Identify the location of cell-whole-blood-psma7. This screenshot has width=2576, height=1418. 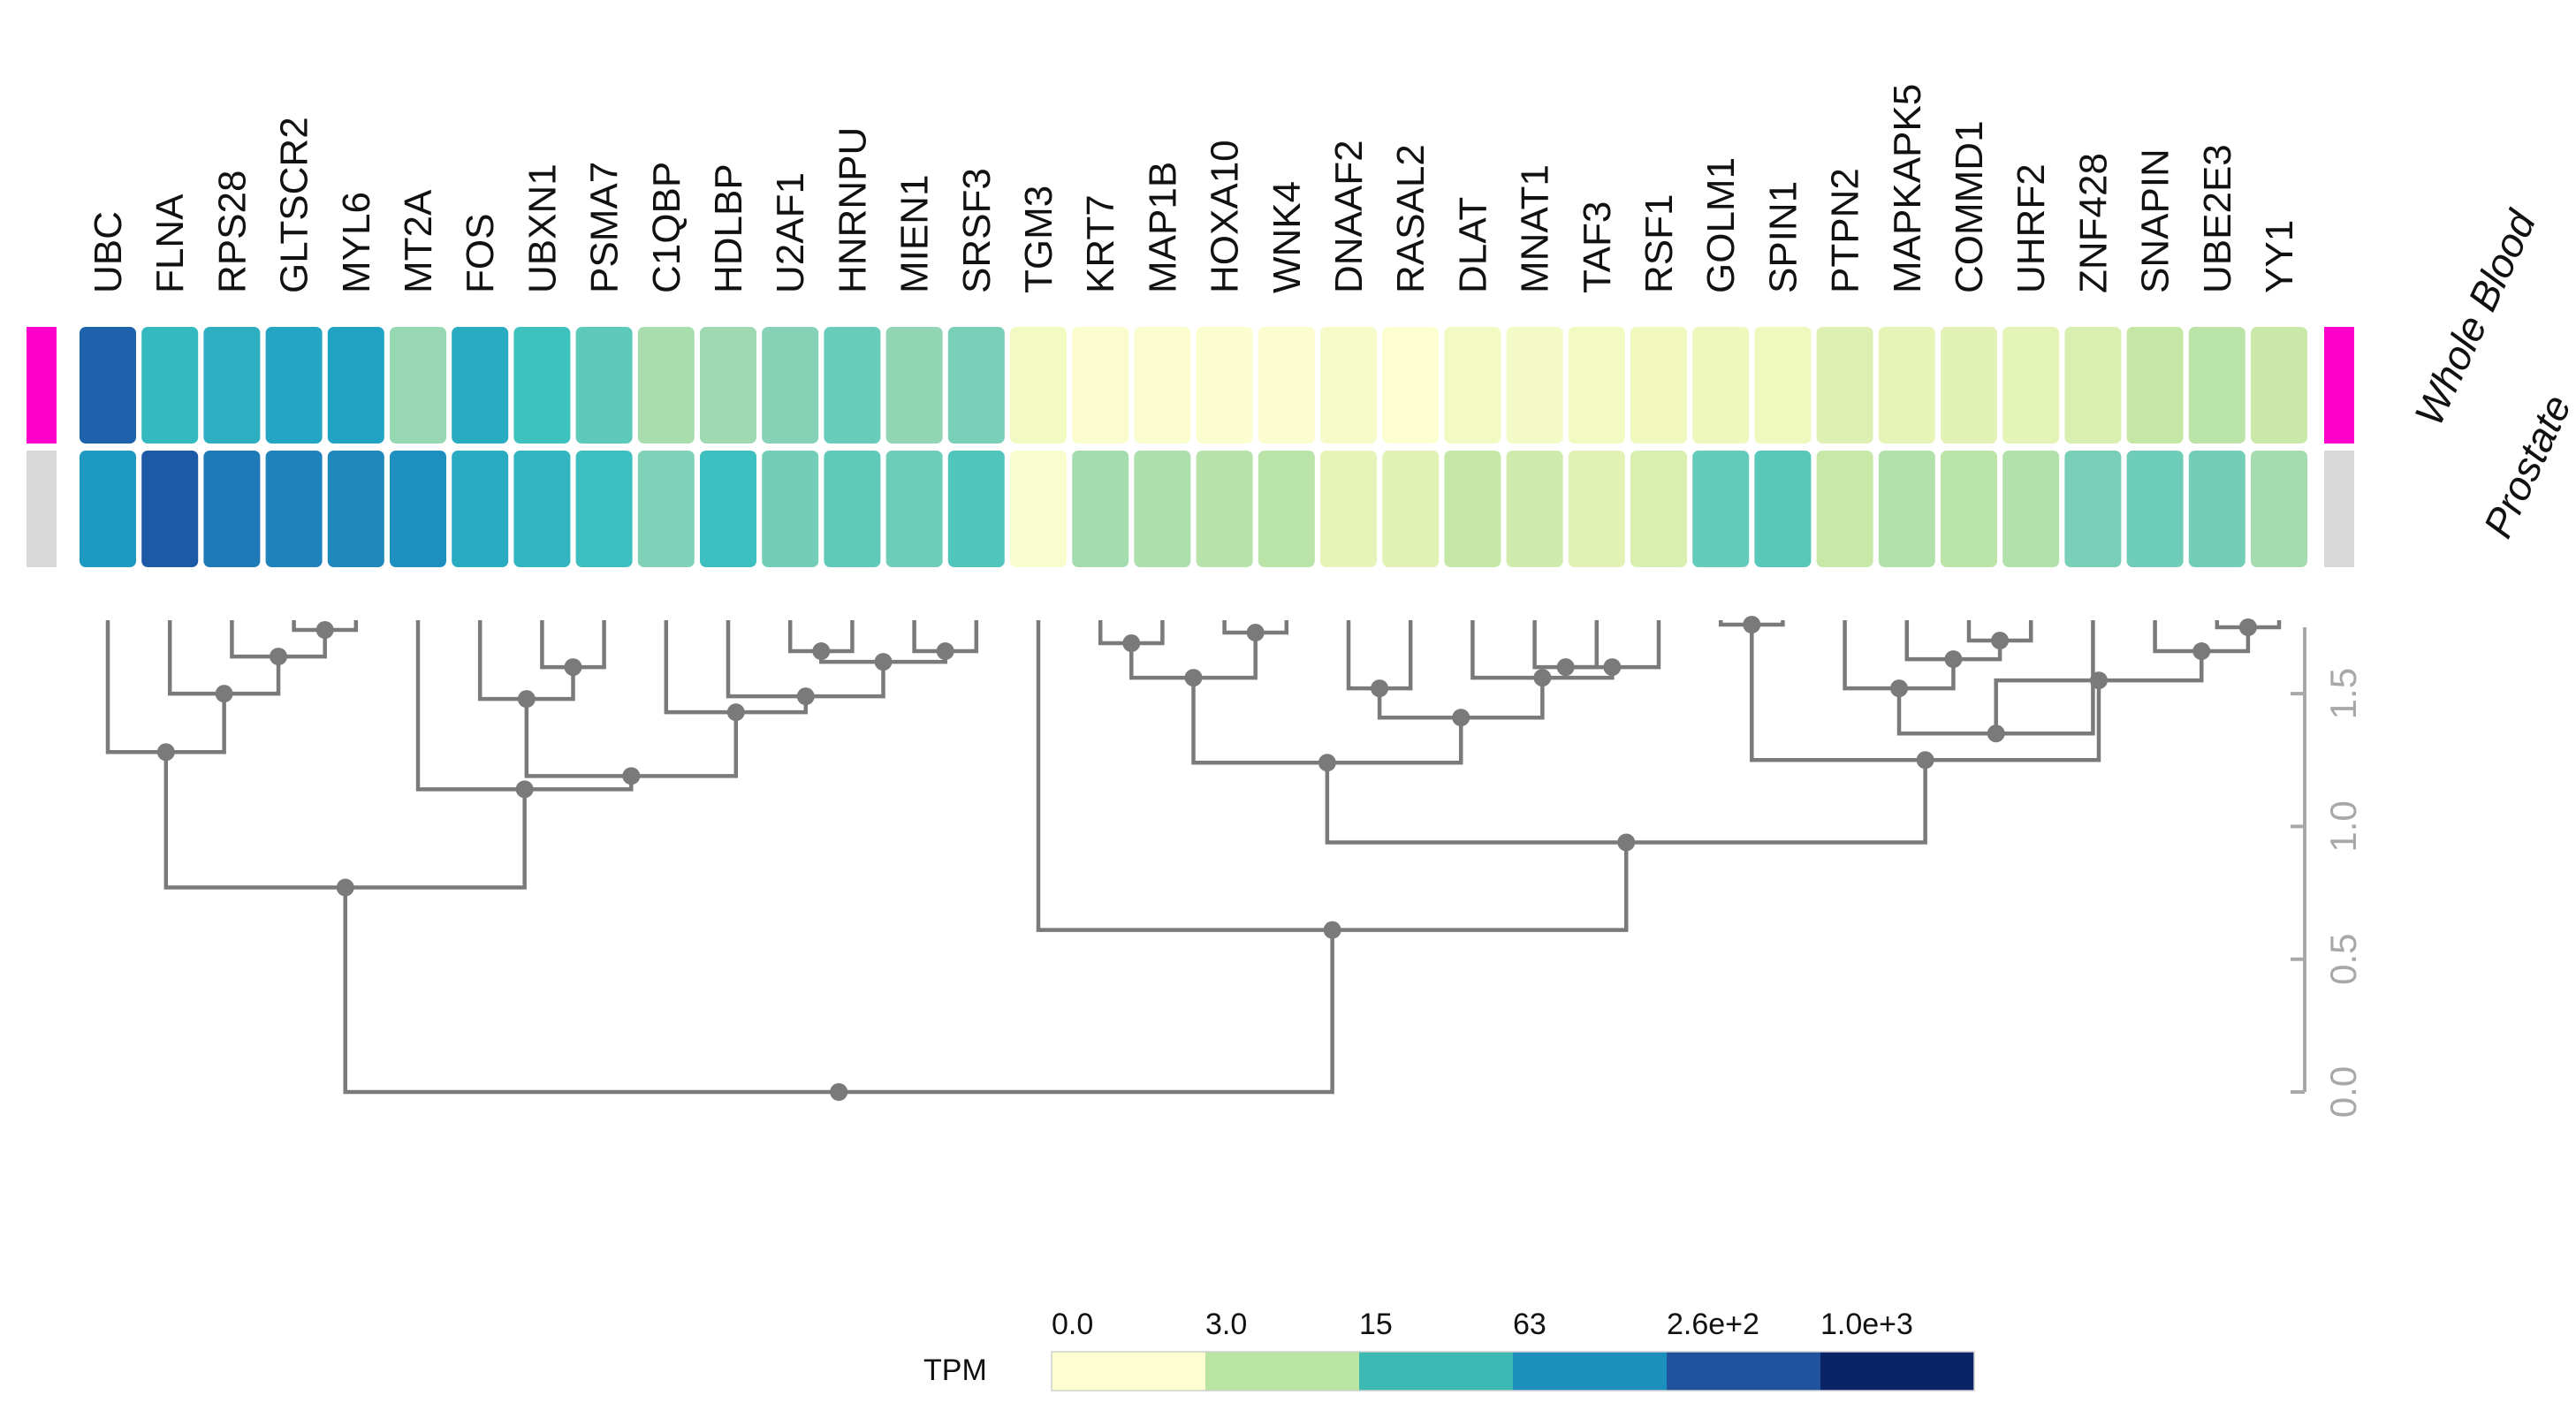
(604, 385).